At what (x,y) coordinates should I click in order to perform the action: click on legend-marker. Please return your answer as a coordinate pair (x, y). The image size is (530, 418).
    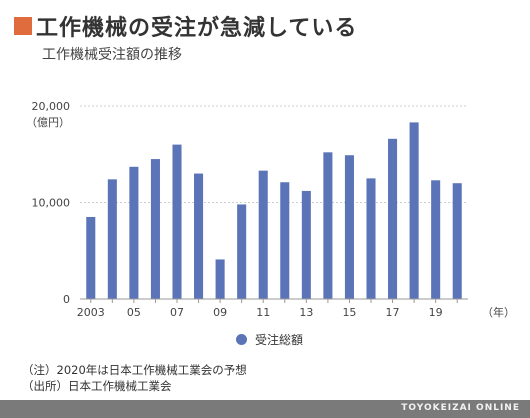
    Looking at the image, I should click on (241, 339).